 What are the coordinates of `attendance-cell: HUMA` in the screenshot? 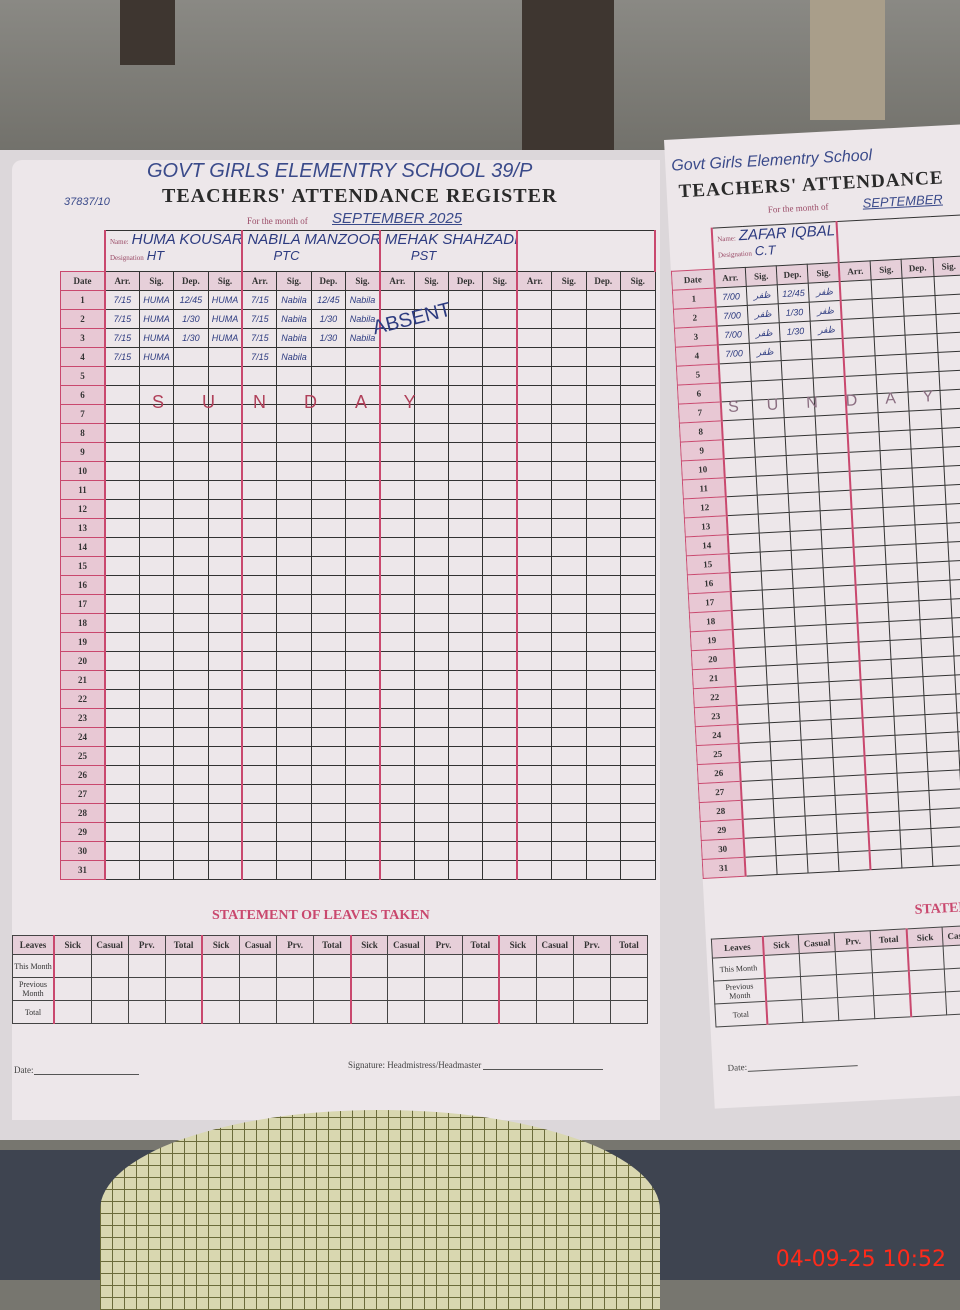 It's located at (225, 300).